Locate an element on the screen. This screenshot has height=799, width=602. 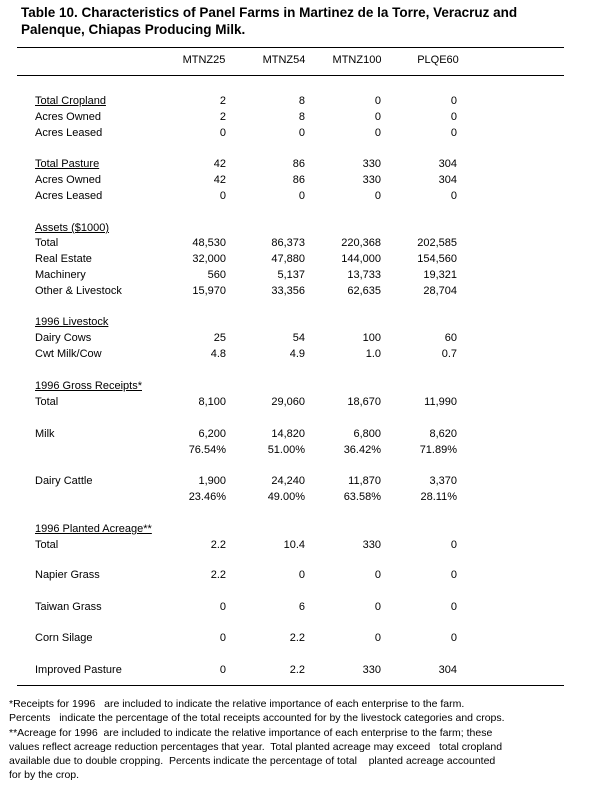
cell-value: 19,321 is located at coordinates (440, 275).